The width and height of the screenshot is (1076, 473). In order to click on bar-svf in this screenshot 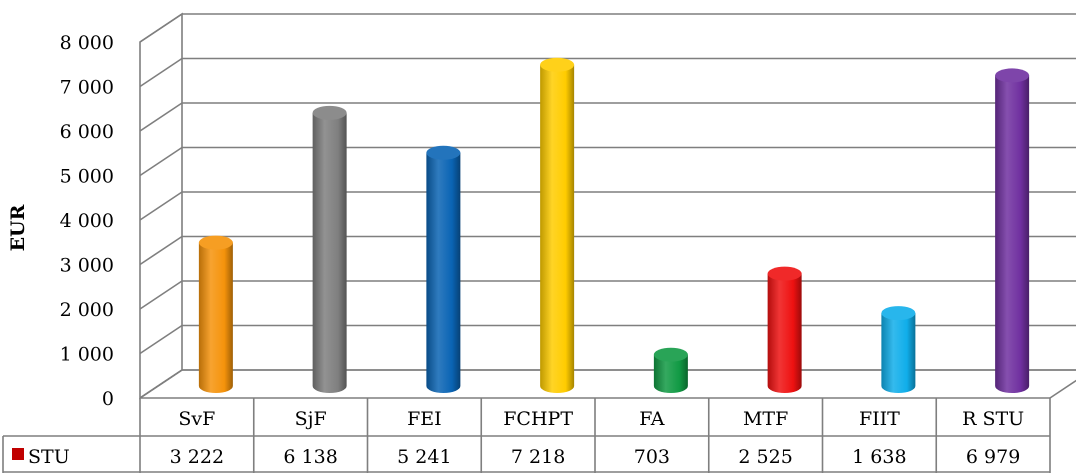, I will do `click(215, 314)`.